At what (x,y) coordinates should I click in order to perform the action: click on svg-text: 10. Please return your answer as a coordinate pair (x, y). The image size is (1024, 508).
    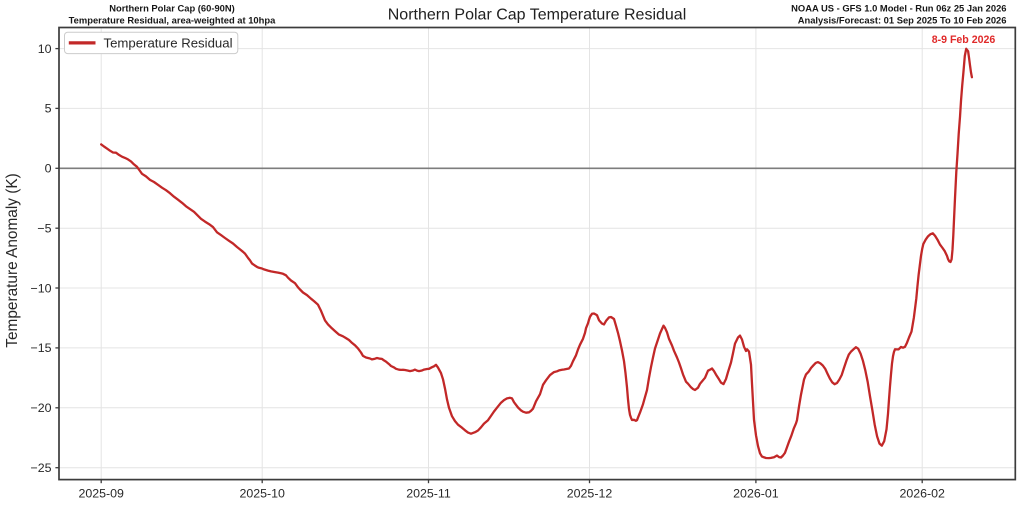
    Looking at the image, I should click on (45, 49).